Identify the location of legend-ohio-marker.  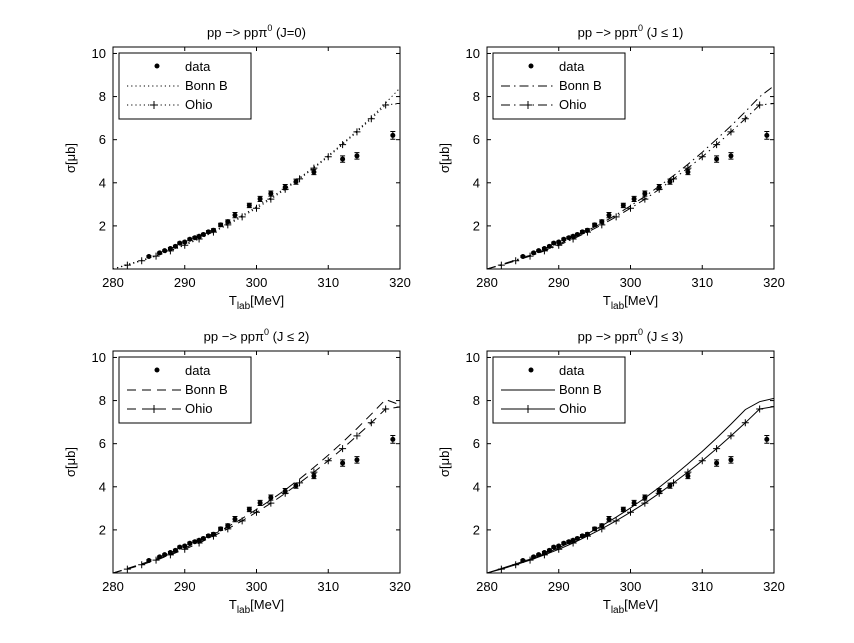
(154, 105).